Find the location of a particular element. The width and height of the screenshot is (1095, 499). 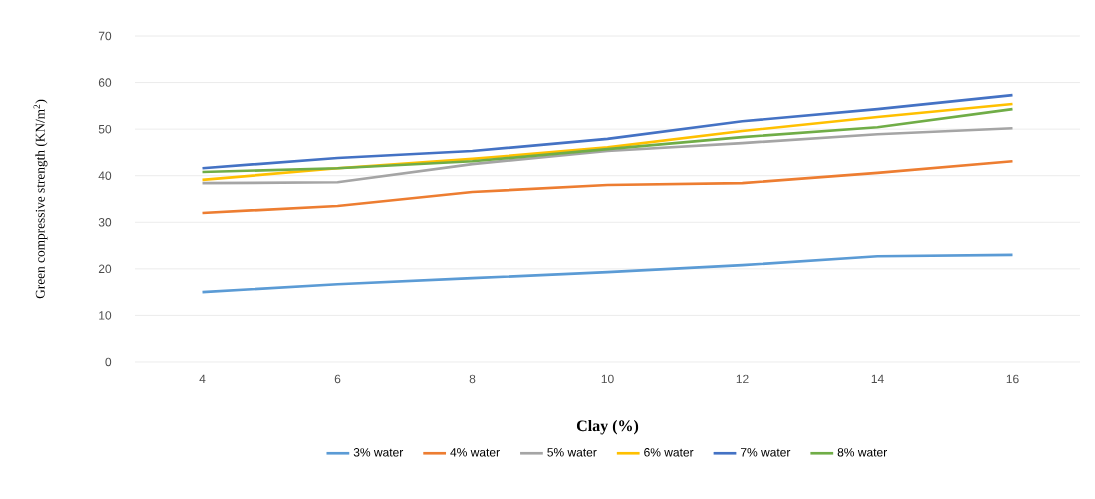

legend-label: 8% water is located at coordinates (862, 452).